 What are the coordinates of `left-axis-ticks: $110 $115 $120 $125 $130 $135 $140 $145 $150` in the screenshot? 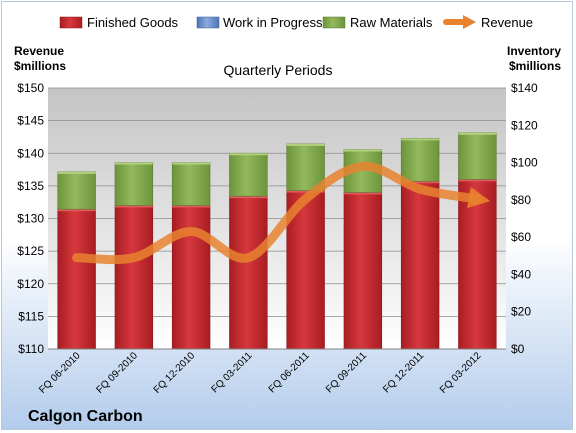 It's located at (30, 218).